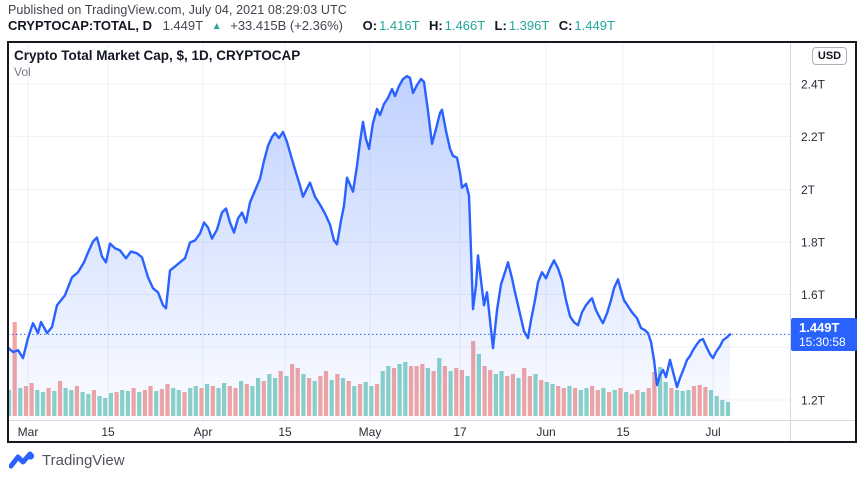 Image resolution: width=860 pixels, height=479 pixels. I want to click on tradingview-logo-icon, so click(22, 460).